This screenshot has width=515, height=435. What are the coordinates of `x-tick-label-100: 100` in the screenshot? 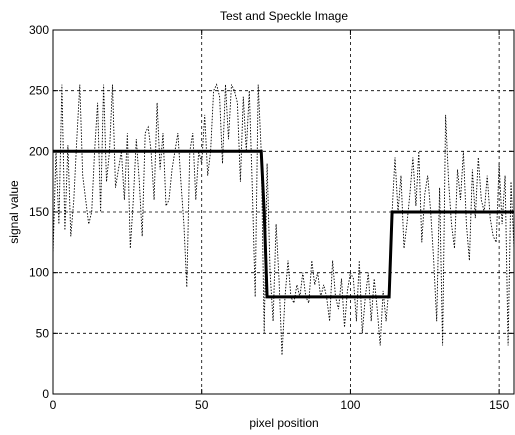 It's located at (350, 405).